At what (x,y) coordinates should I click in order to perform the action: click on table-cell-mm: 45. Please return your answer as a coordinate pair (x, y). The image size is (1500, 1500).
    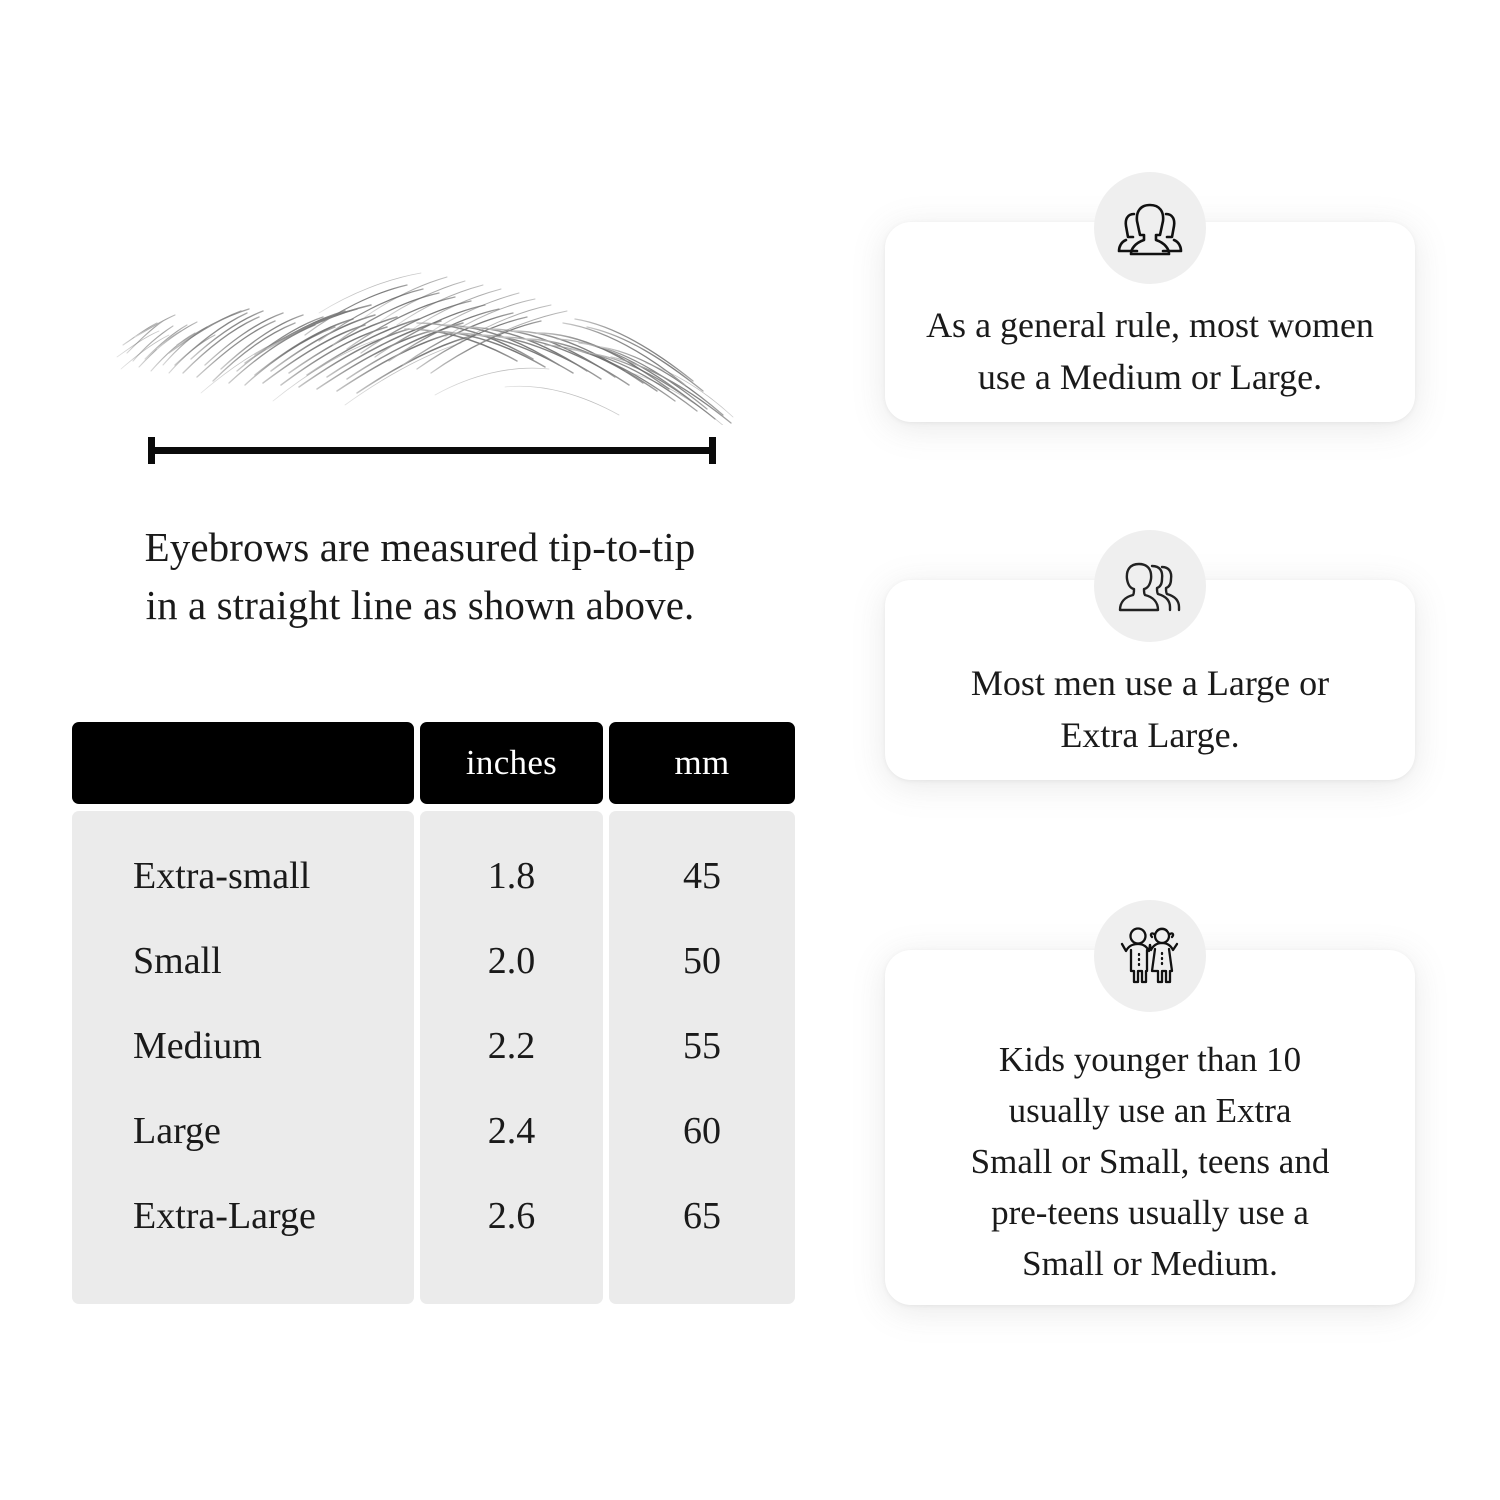
    Looking at the image, I should click on (702, 875).